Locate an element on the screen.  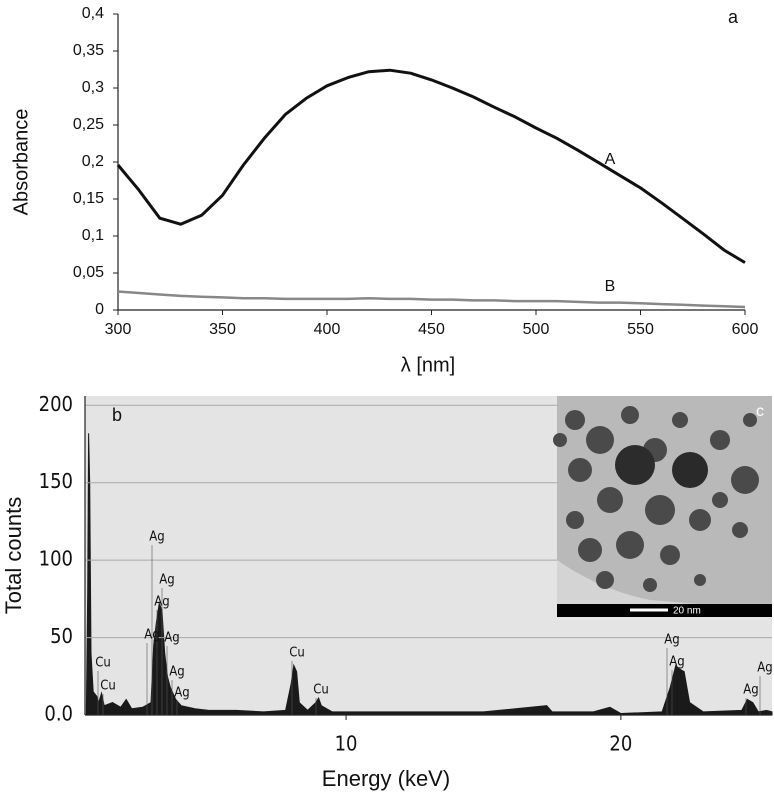
inset-label: c is located at coordinates (760, 411).